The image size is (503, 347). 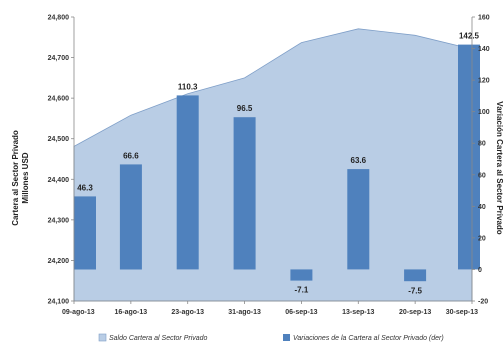 I want to click on y-tick-label-right-3: 40, so click(x=482, y=207).